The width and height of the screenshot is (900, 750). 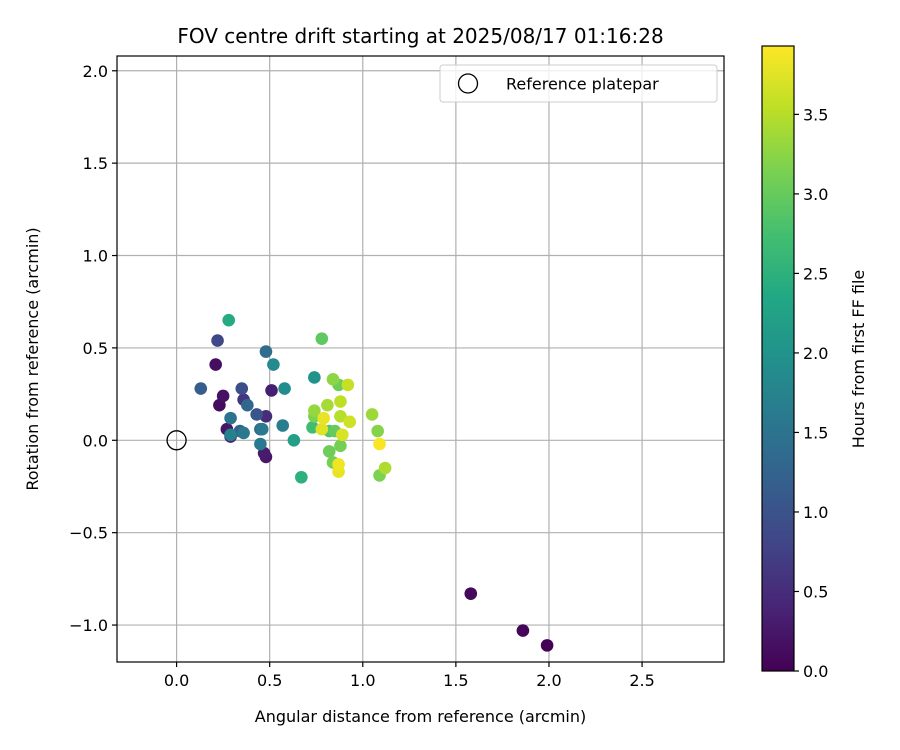 What do you see at coordinates (815, 194) in the screenshot?
I see `colorbar-tick-label: 3.0` at bounding box center [815, 194].